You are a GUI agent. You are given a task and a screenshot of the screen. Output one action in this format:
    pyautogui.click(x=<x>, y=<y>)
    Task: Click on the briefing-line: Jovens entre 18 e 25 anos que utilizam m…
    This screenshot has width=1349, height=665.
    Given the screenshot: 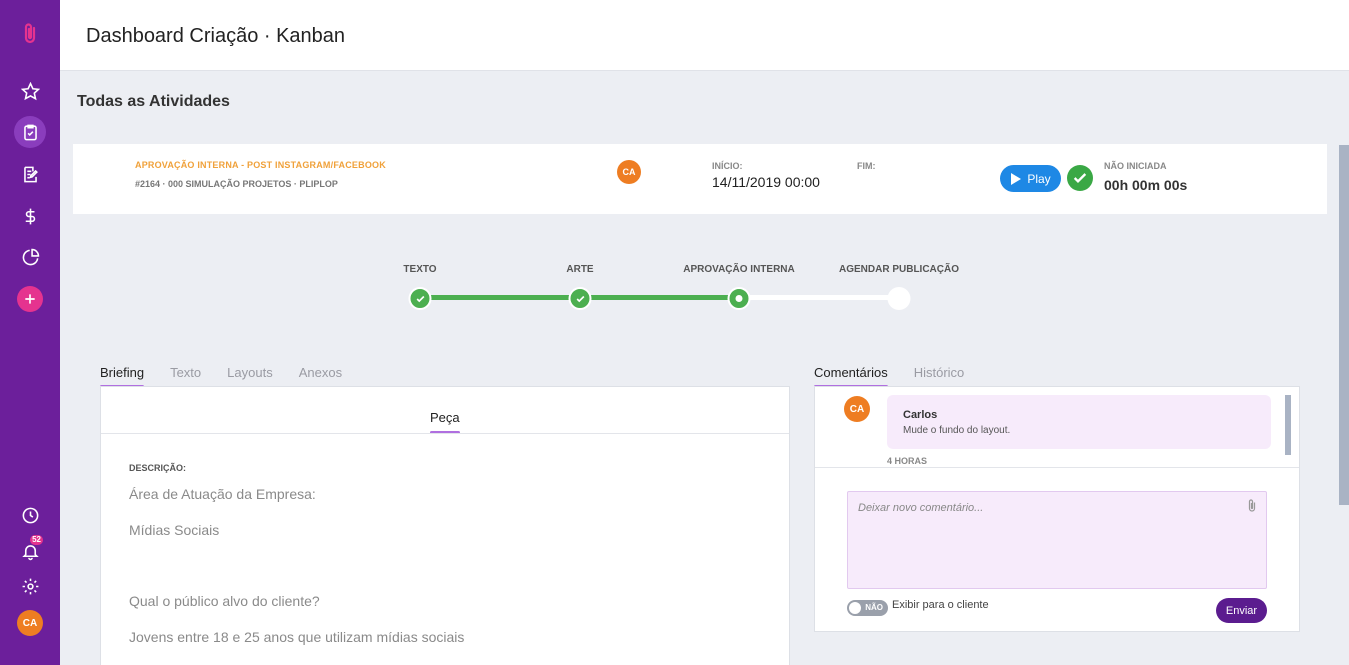 What is the action you would take?
    pyautogui.click(x=297, y=637)
    